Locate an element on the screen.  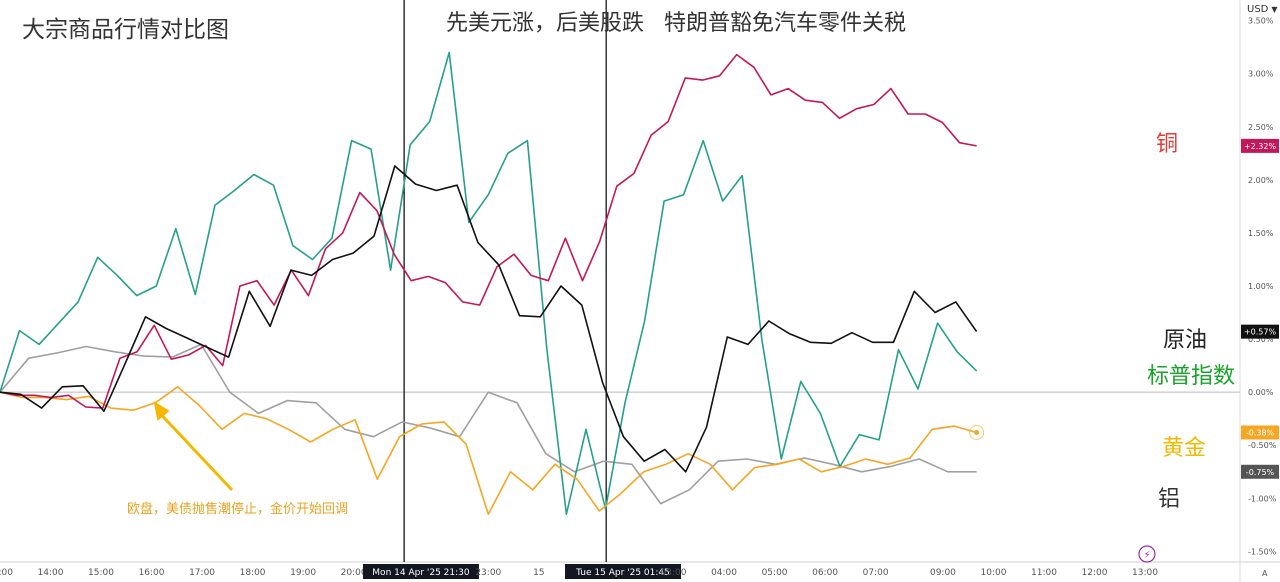
x-tick-label: 18:00 is located at coordinates (253, 573).